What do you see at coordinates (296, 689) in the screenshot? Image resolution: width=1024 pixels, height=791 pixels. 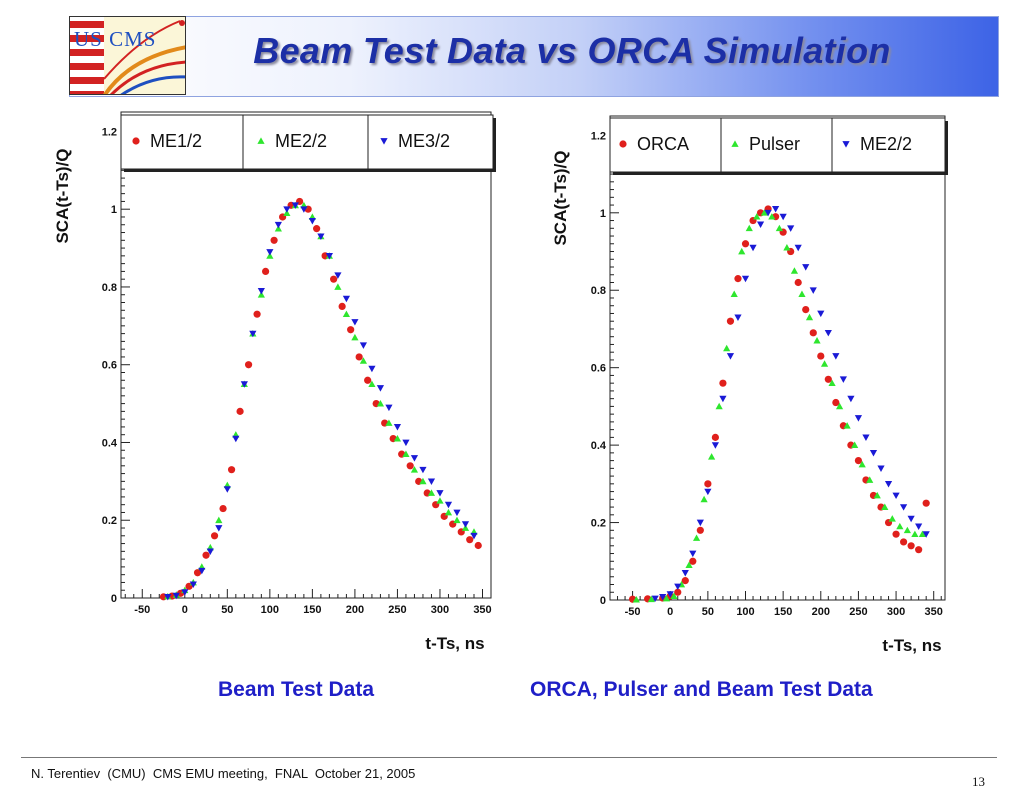 I see `caption-left: Beam Test Data` at bounding box center [296, 689].